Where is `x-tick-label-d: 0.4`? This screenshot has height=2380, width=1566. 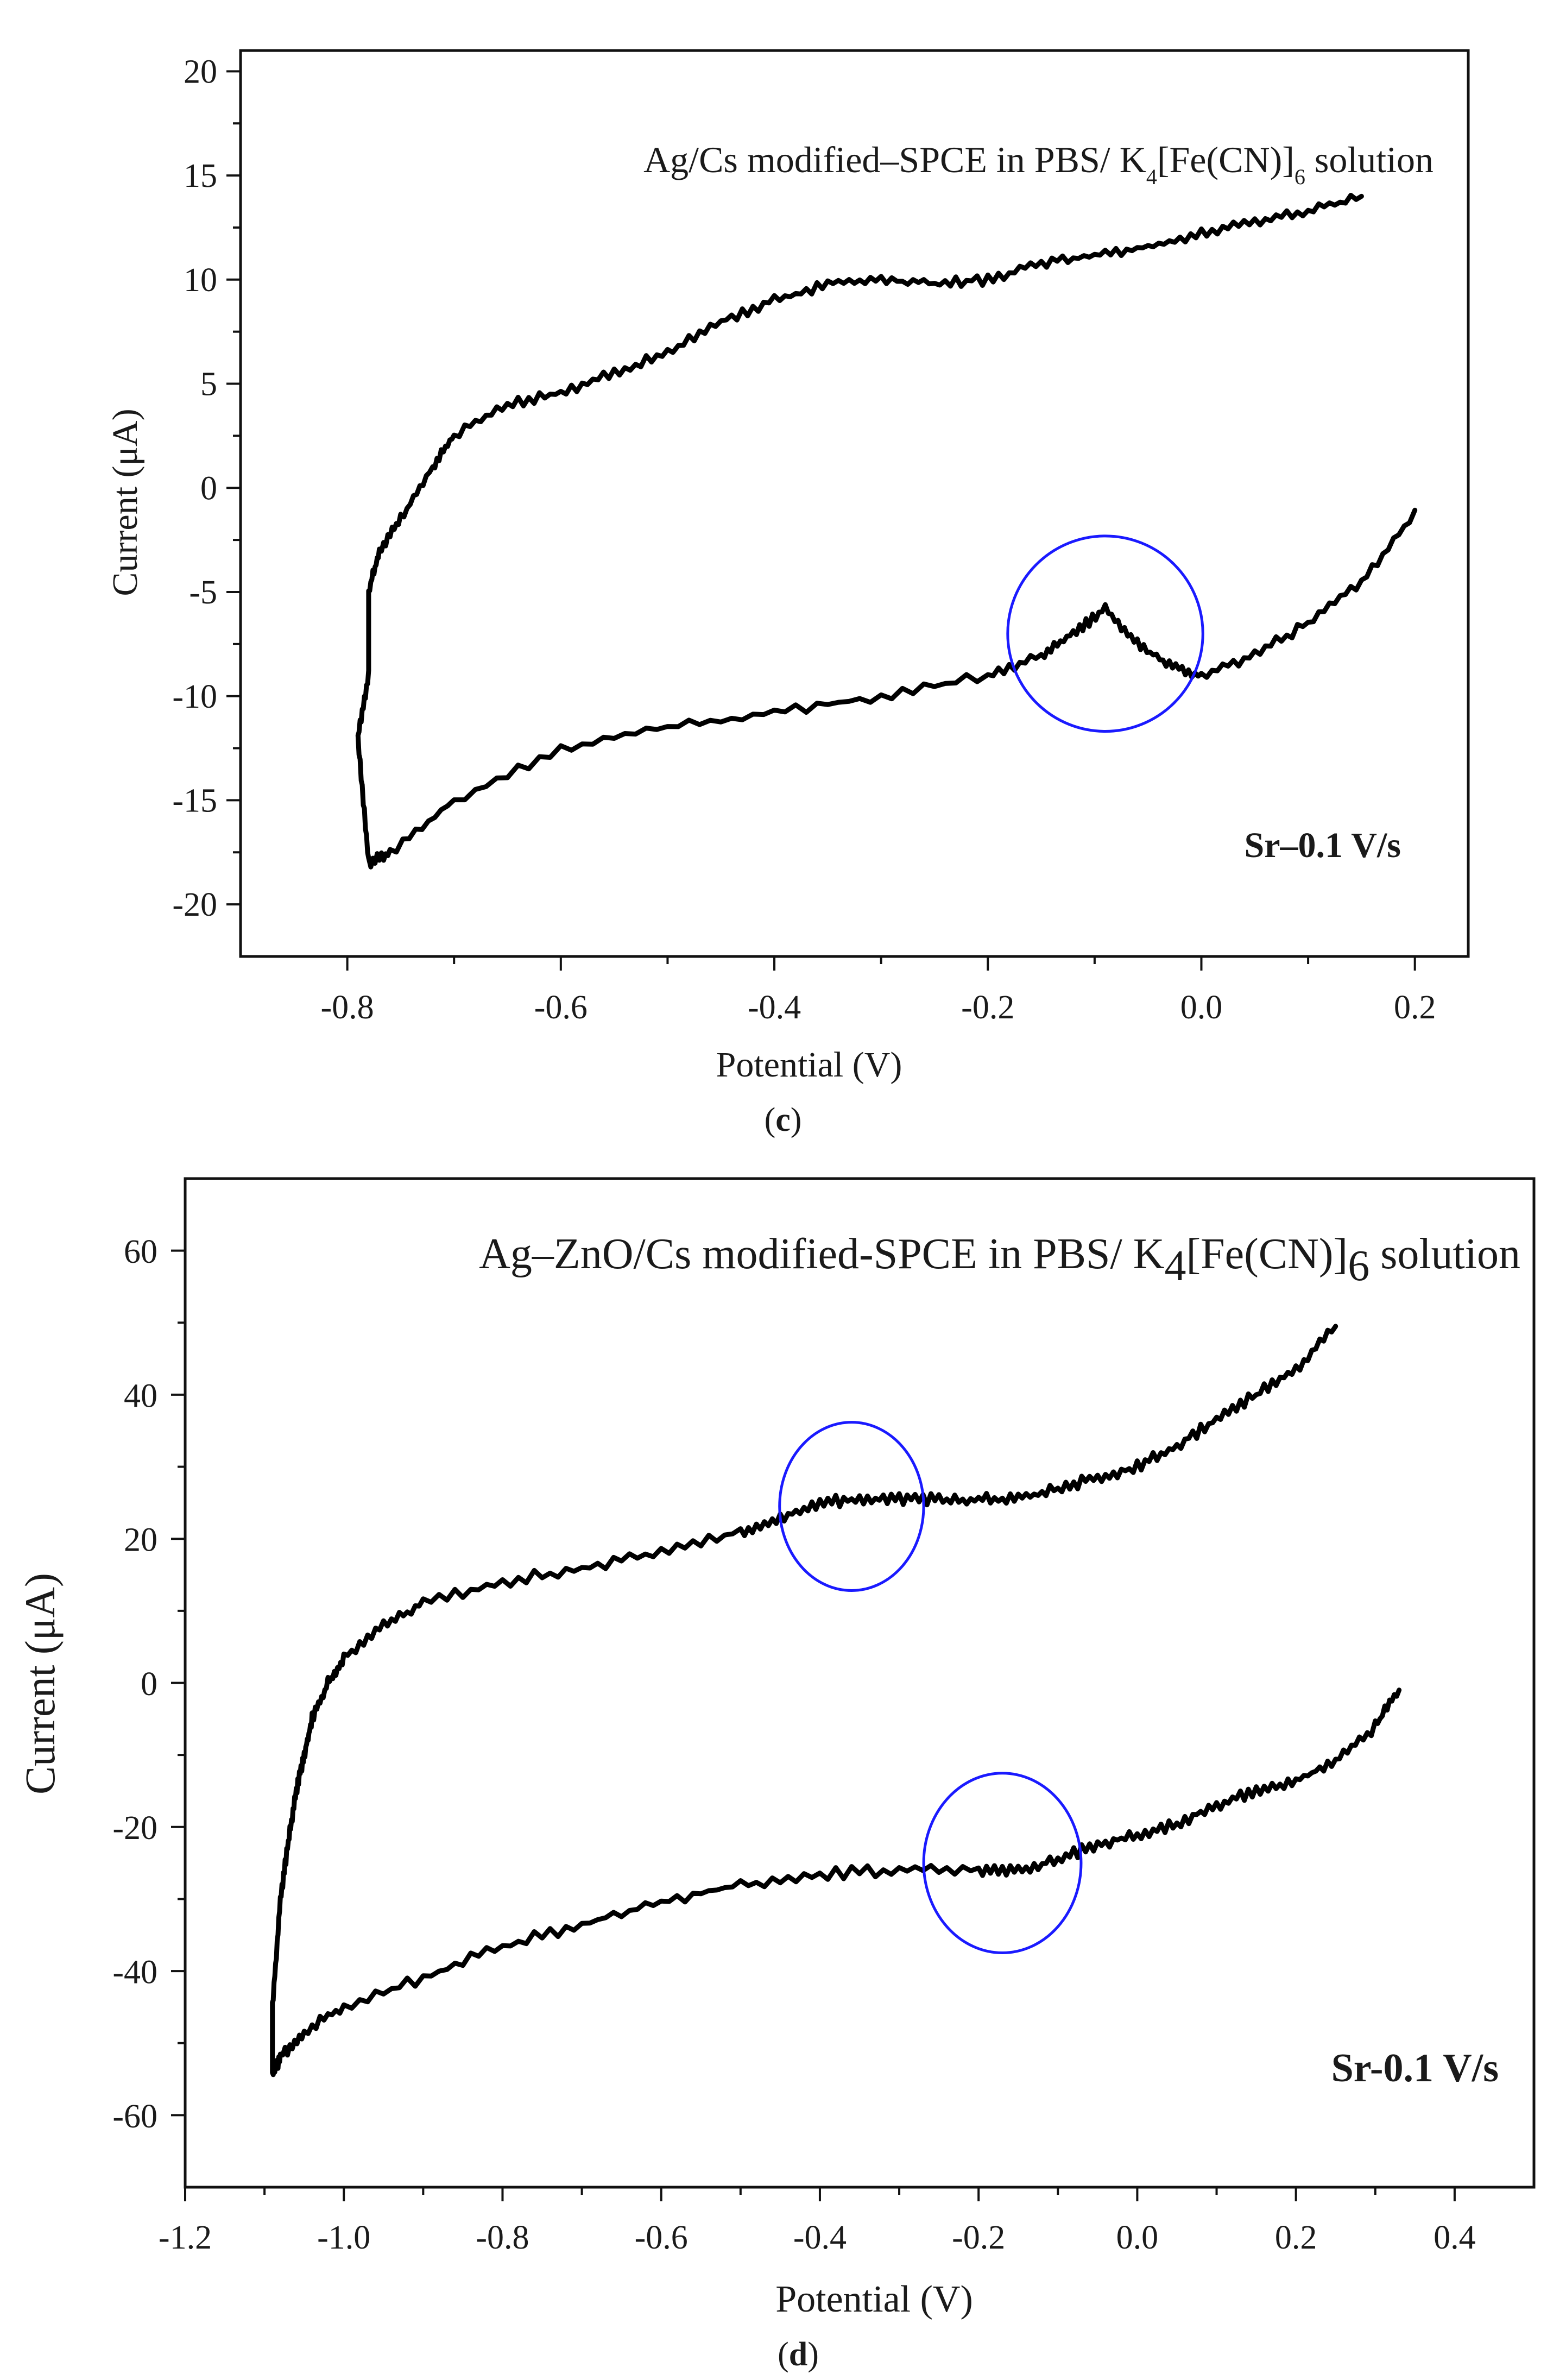 x-tick-label-d: 0.4 is located at coordinates (1455, 2237).